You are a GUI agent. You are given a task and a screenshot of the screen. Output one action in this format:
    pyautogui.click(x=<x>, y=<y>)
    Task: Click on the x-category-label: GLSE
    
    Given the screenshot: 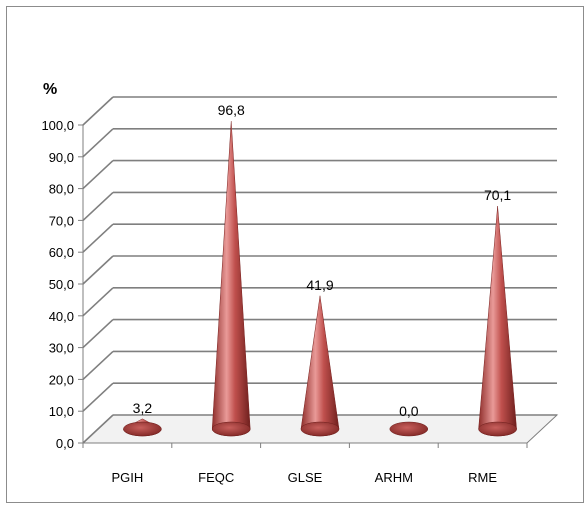 What is the action you would take?
    pyautogui.click(x=305, y=477)
    